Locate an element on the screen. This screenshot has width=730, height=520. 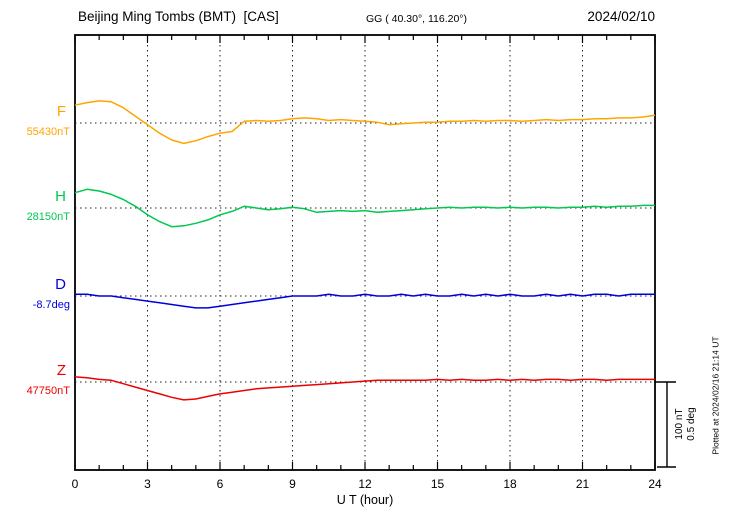
channel-label-d: D is located at coordinates (60, 284).